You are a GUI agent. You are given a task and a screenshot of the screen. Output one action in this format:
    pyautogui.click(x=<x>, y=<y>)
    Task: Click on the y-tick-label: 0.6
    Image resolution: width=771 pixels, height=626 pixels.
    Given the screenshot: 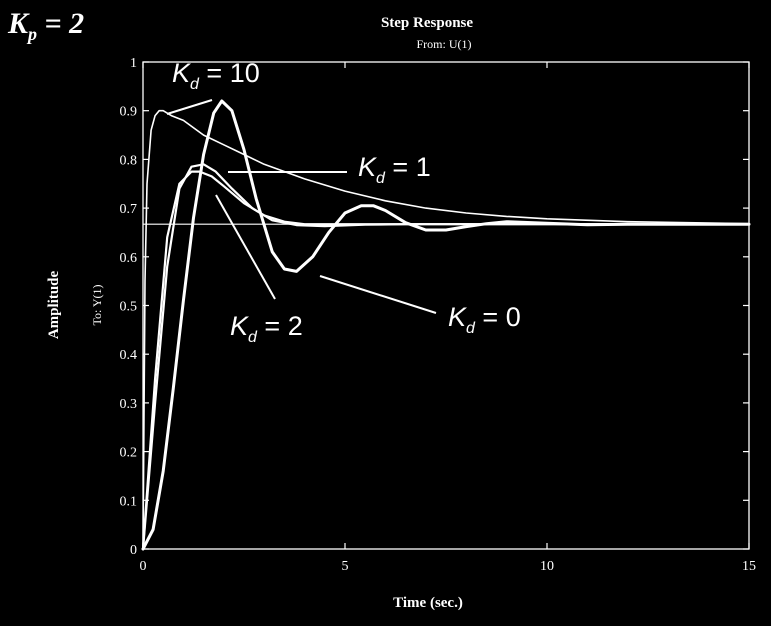 What is the action you would take?
    pyautogui.click(x=129, y=258)
    